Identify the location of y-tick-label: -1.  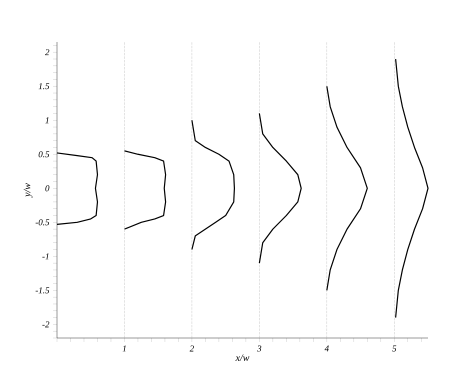
(45, 256).